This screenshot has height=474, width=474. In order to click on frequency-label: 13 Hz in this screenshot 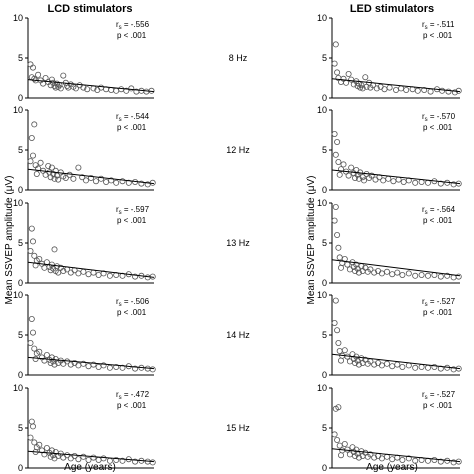, I will do `click(238, 243)`.